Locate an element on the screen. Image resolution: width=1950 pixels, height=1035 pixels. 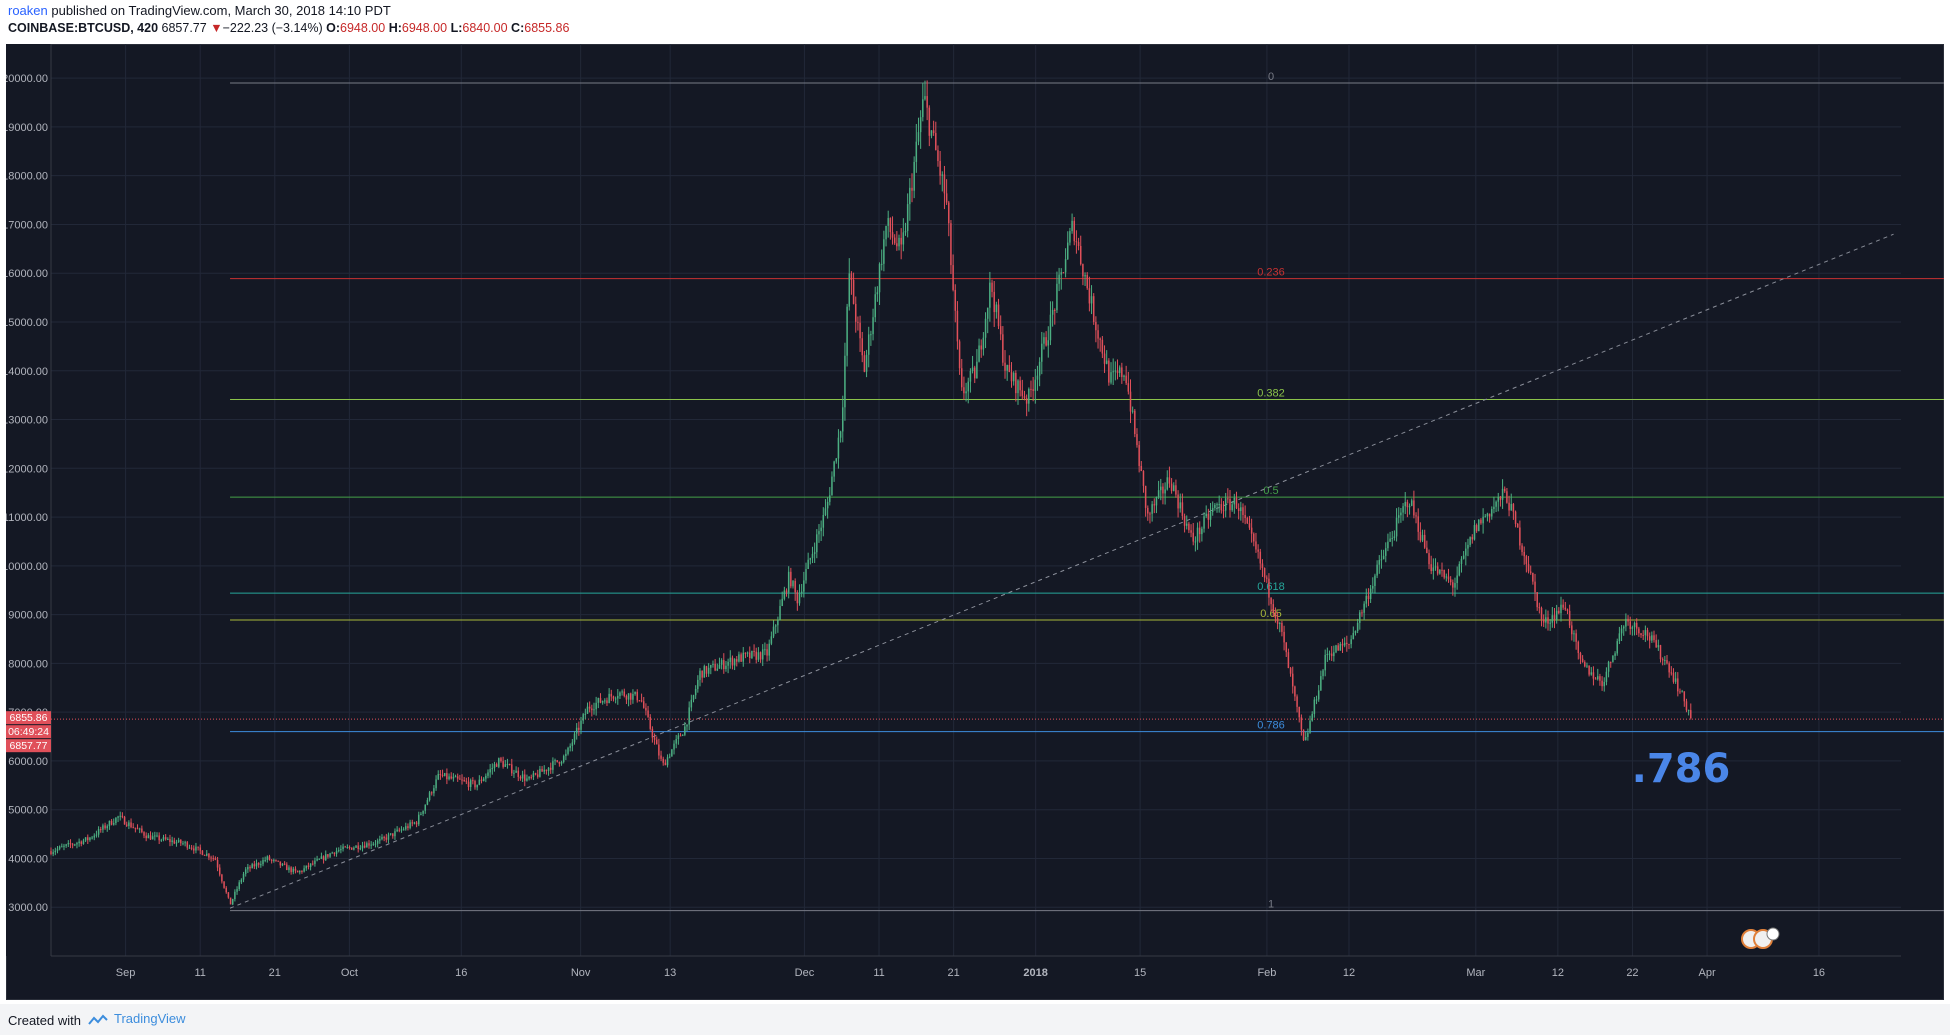
open-value: 6948.00 is located at coordinates (363, 28).